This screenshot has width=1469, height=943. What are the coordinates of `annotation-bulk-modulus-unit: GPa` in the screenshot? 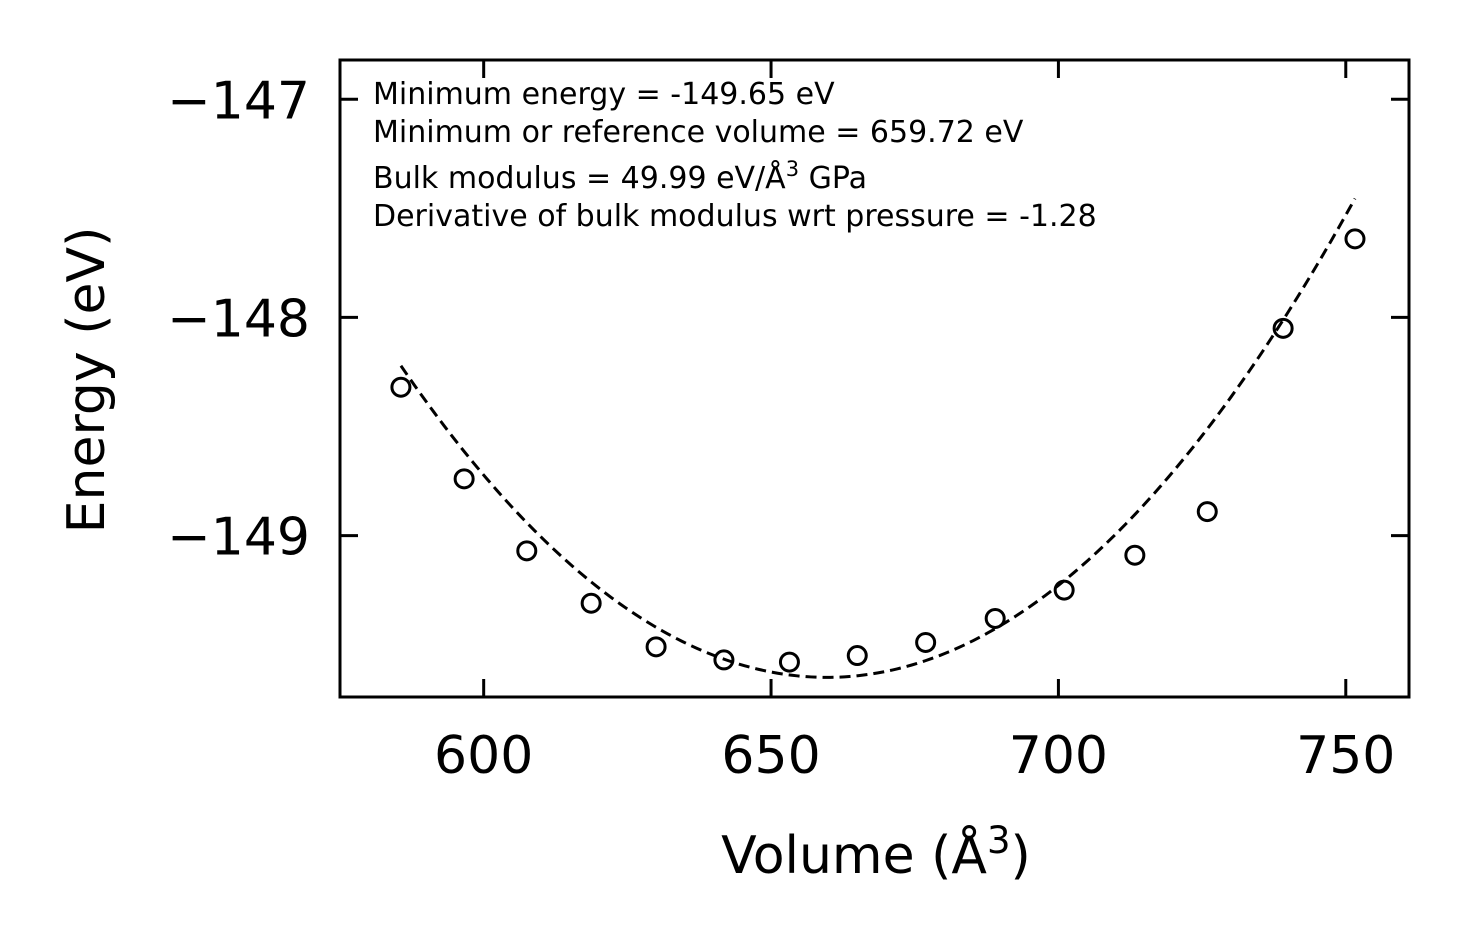 It's located at (833, 178).